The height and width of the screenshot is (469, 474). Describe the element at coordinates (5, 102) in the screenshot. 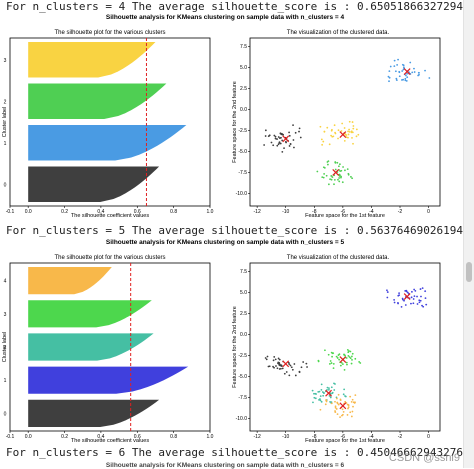

I see `cluster-label-2: 2` at that location.